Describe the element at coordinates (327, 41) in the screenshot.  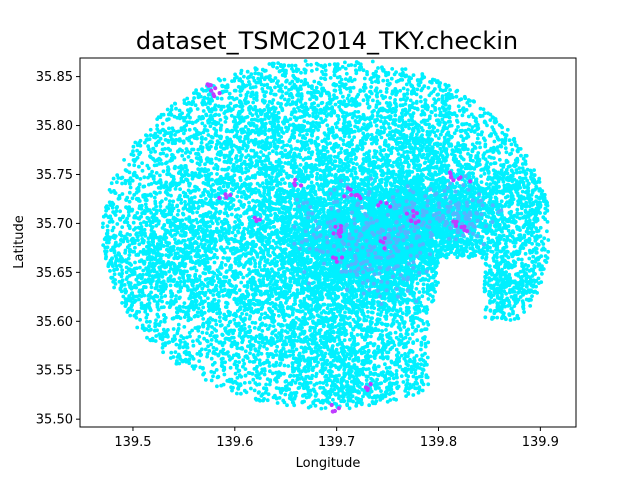
I see `chart-title: dataset_TSMC2014_TKY.checkin` at that location.